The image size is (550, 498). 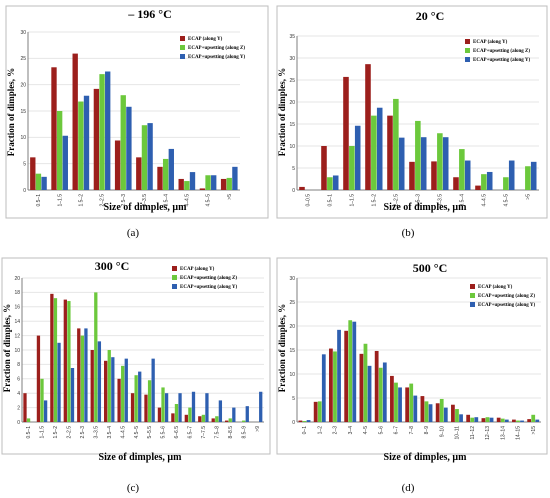 What do you see at coordinates (320, 430) in the screenshot?
I see `x-tick-label: 1–2` at bounding box center [320, 430].